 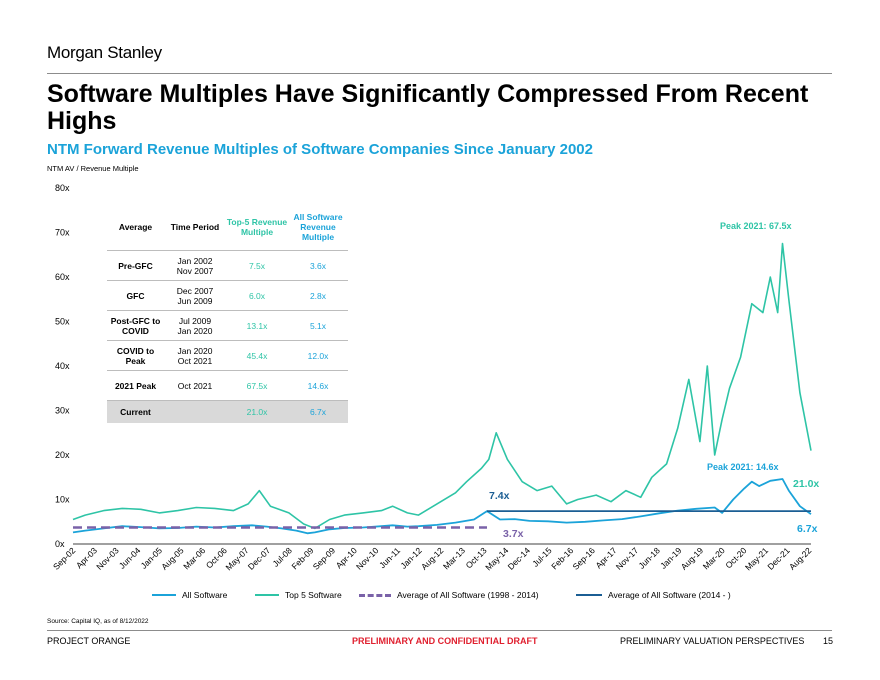 I want to click on row-label: Current, so click(x=135, y=411).